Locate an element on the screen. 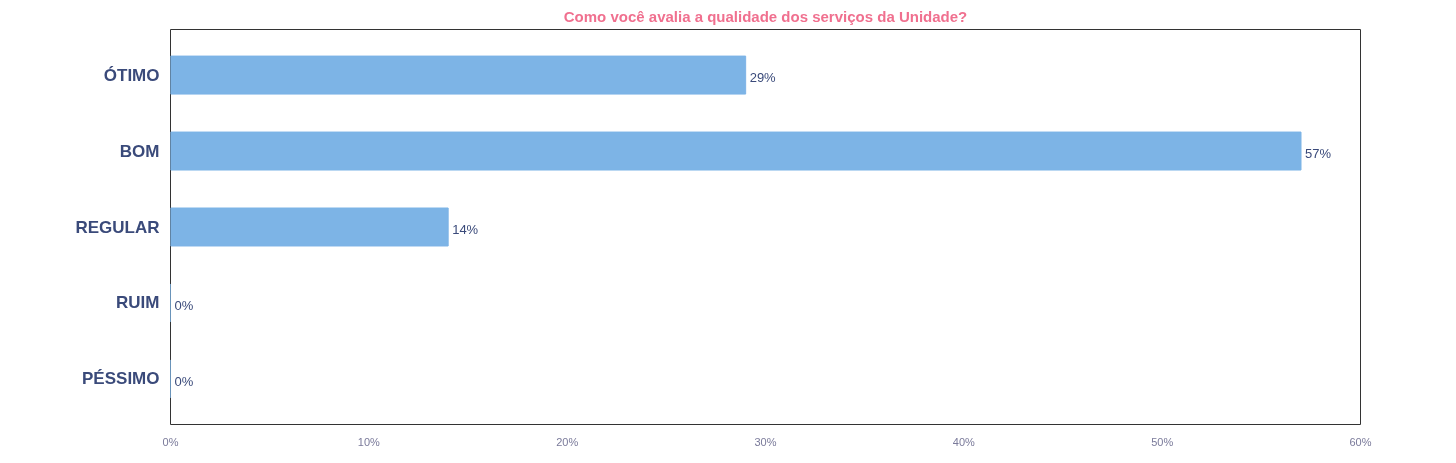  chart-title: Como você avalia a qualidade dos serviços da Unidade? is located at coordinates (765, 16).